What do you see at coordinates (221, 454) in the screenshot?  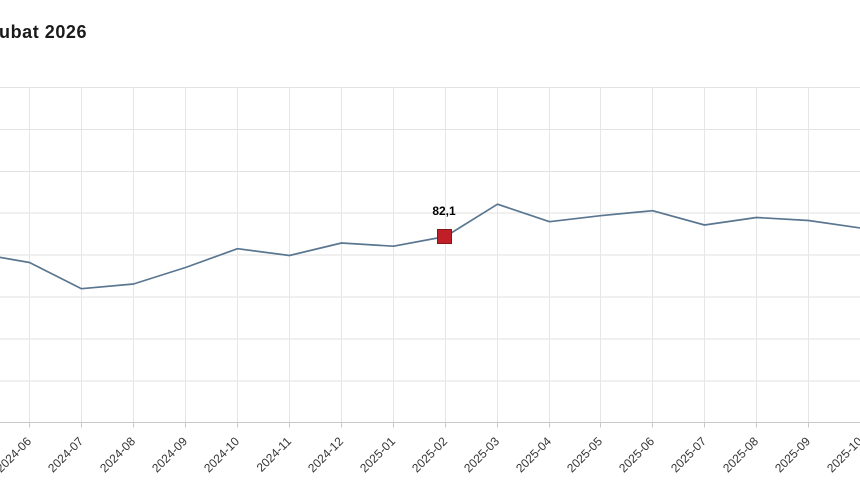 I see `svg-text: 2024-10` at bounding box center [221, 454].